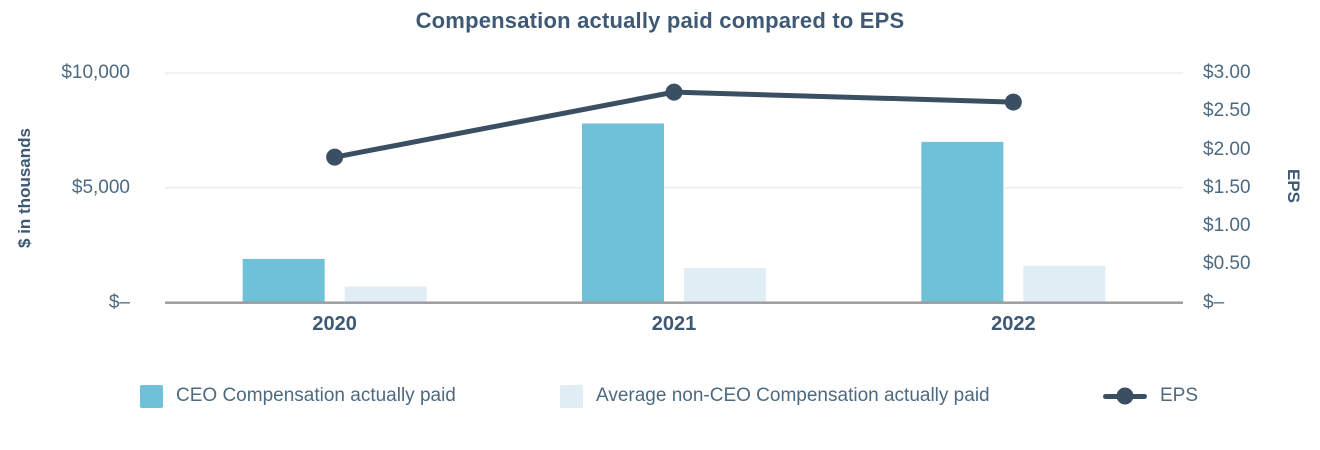 Image resolution: width=1320 pixels, height=450 pixels. I want to click on left-tick-10000: $10,000, so click(95, 72).